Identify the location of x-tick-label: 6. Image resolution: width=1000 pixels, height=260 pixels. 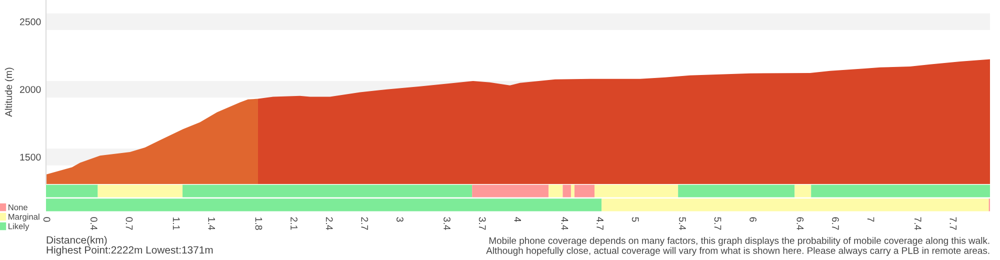
(753, 219).